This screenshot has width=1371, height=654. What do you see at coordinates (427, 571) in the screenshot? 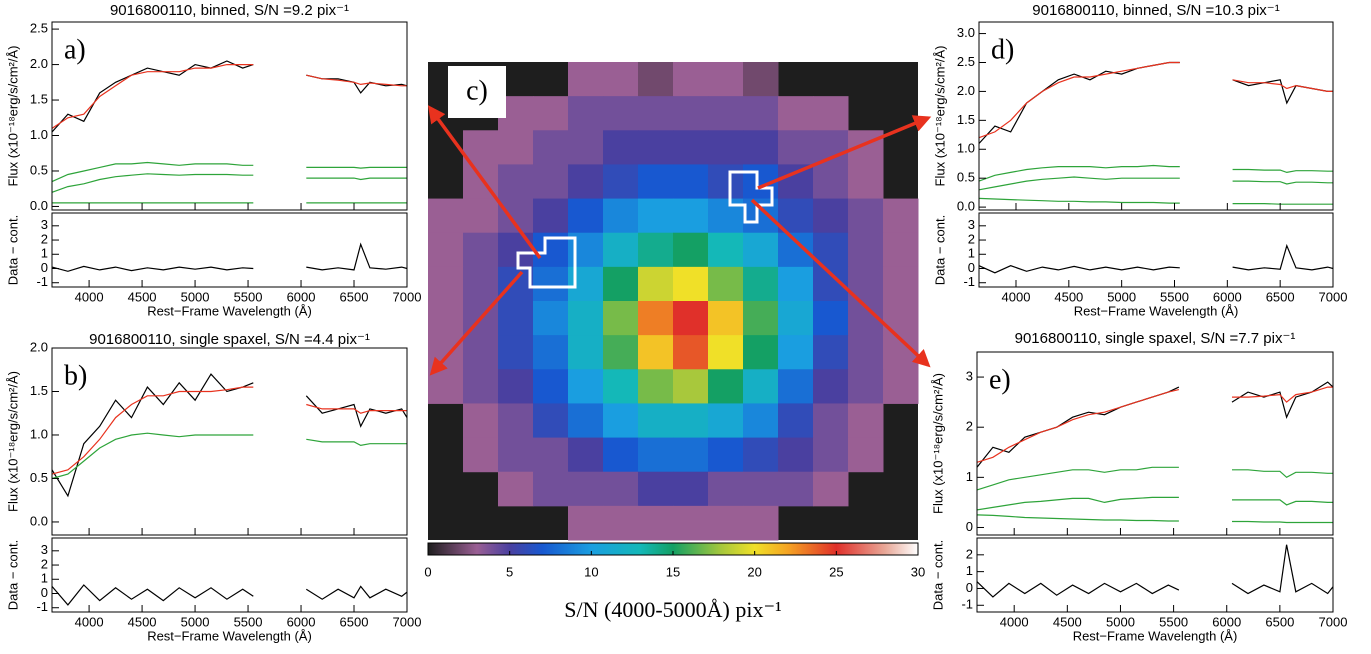
I see `colorbar-tick-label: 0` at bounding box center [427, 571].